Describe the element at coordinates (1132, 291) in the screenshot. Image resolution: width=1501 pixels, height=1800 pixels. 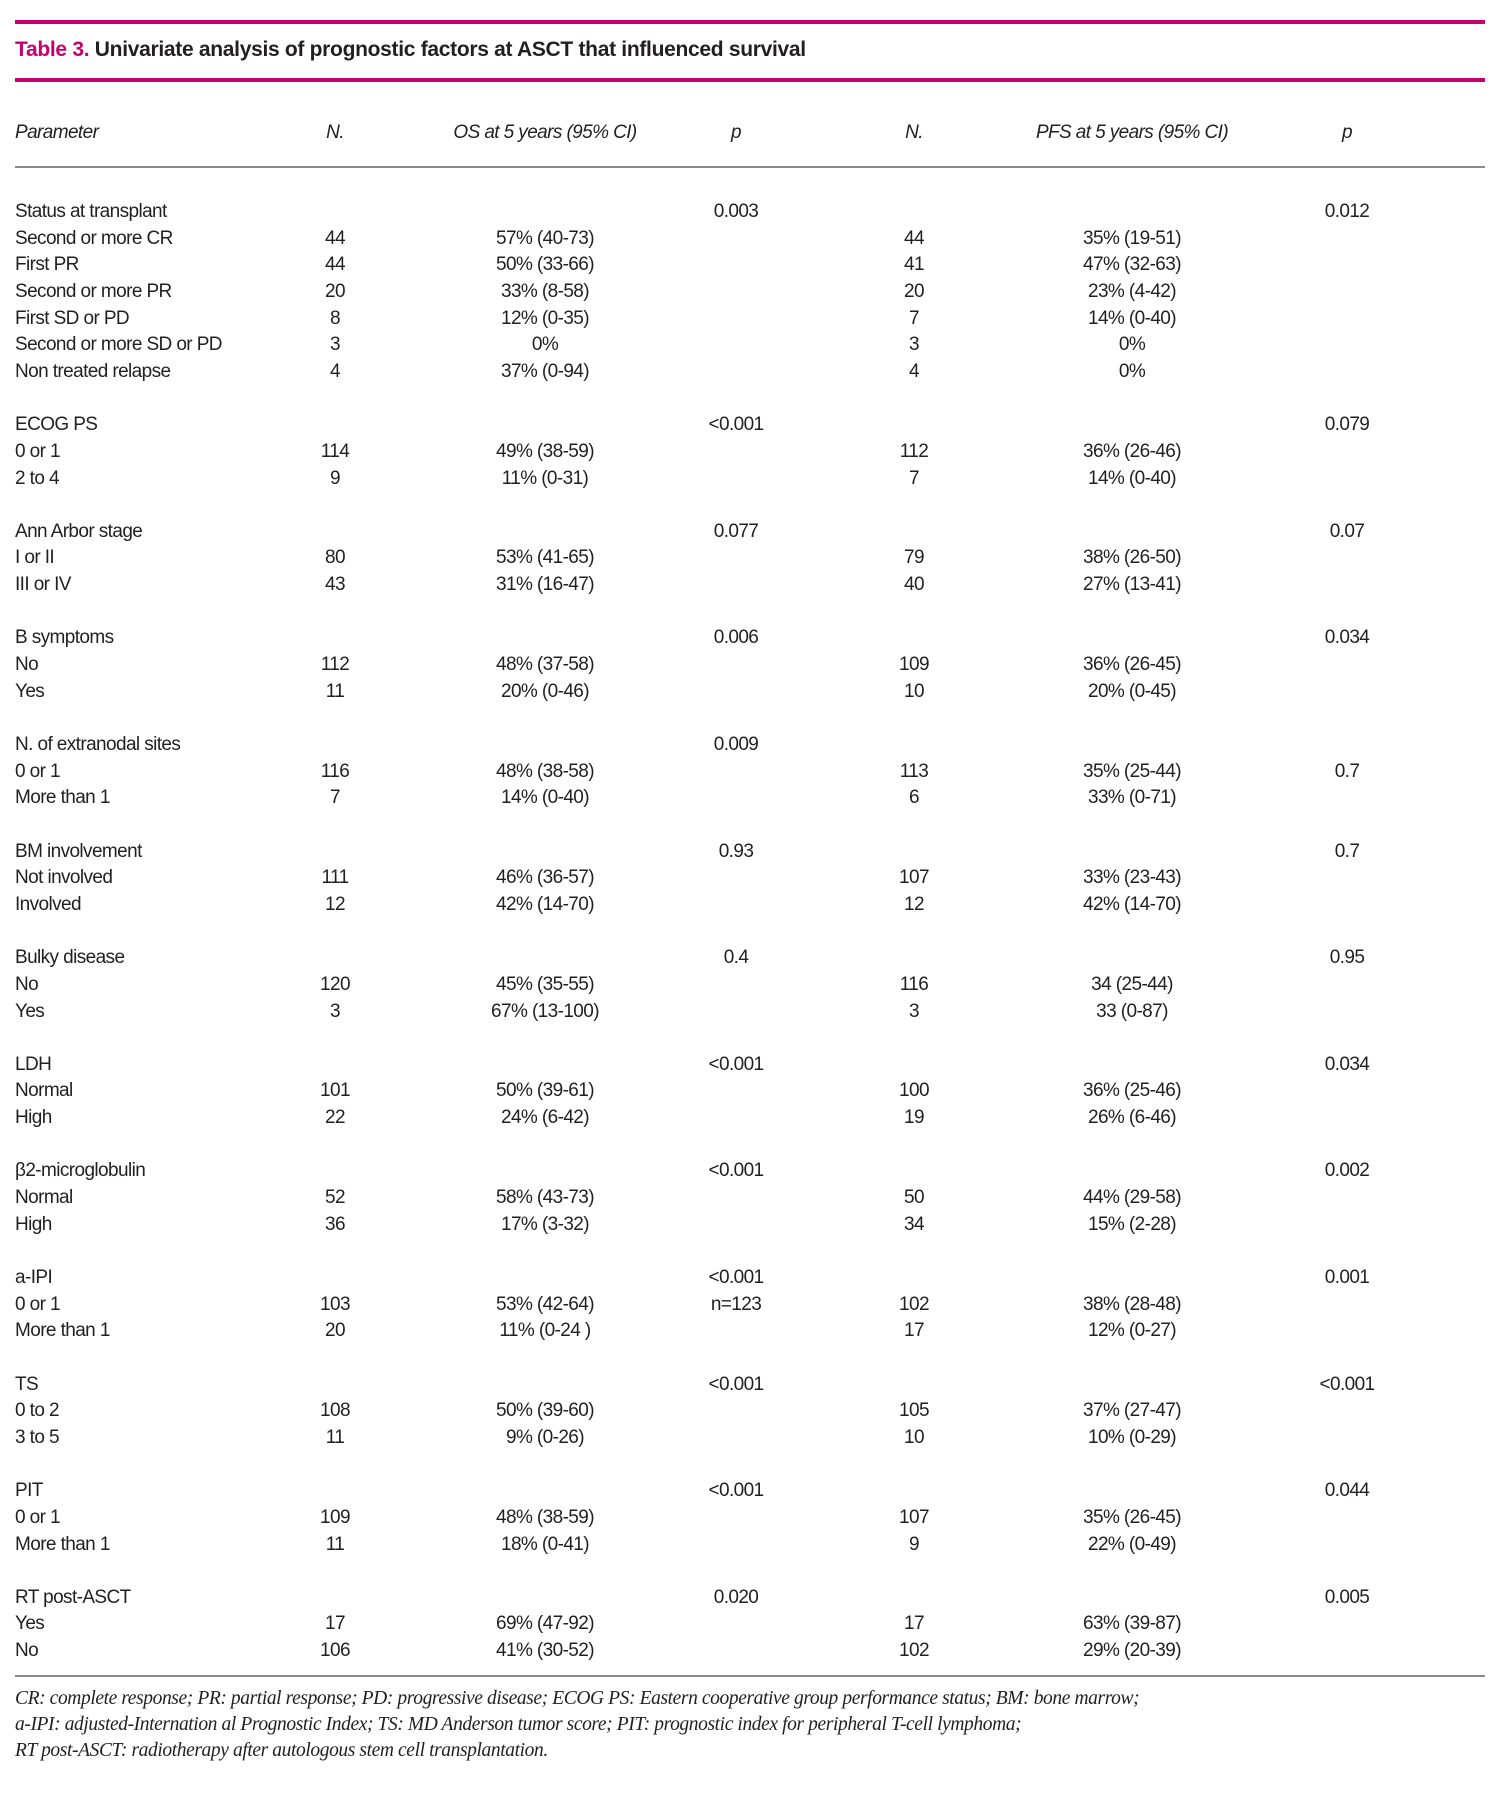
I see `cell-pfs-5yr: 23% (4-42)` at that location.